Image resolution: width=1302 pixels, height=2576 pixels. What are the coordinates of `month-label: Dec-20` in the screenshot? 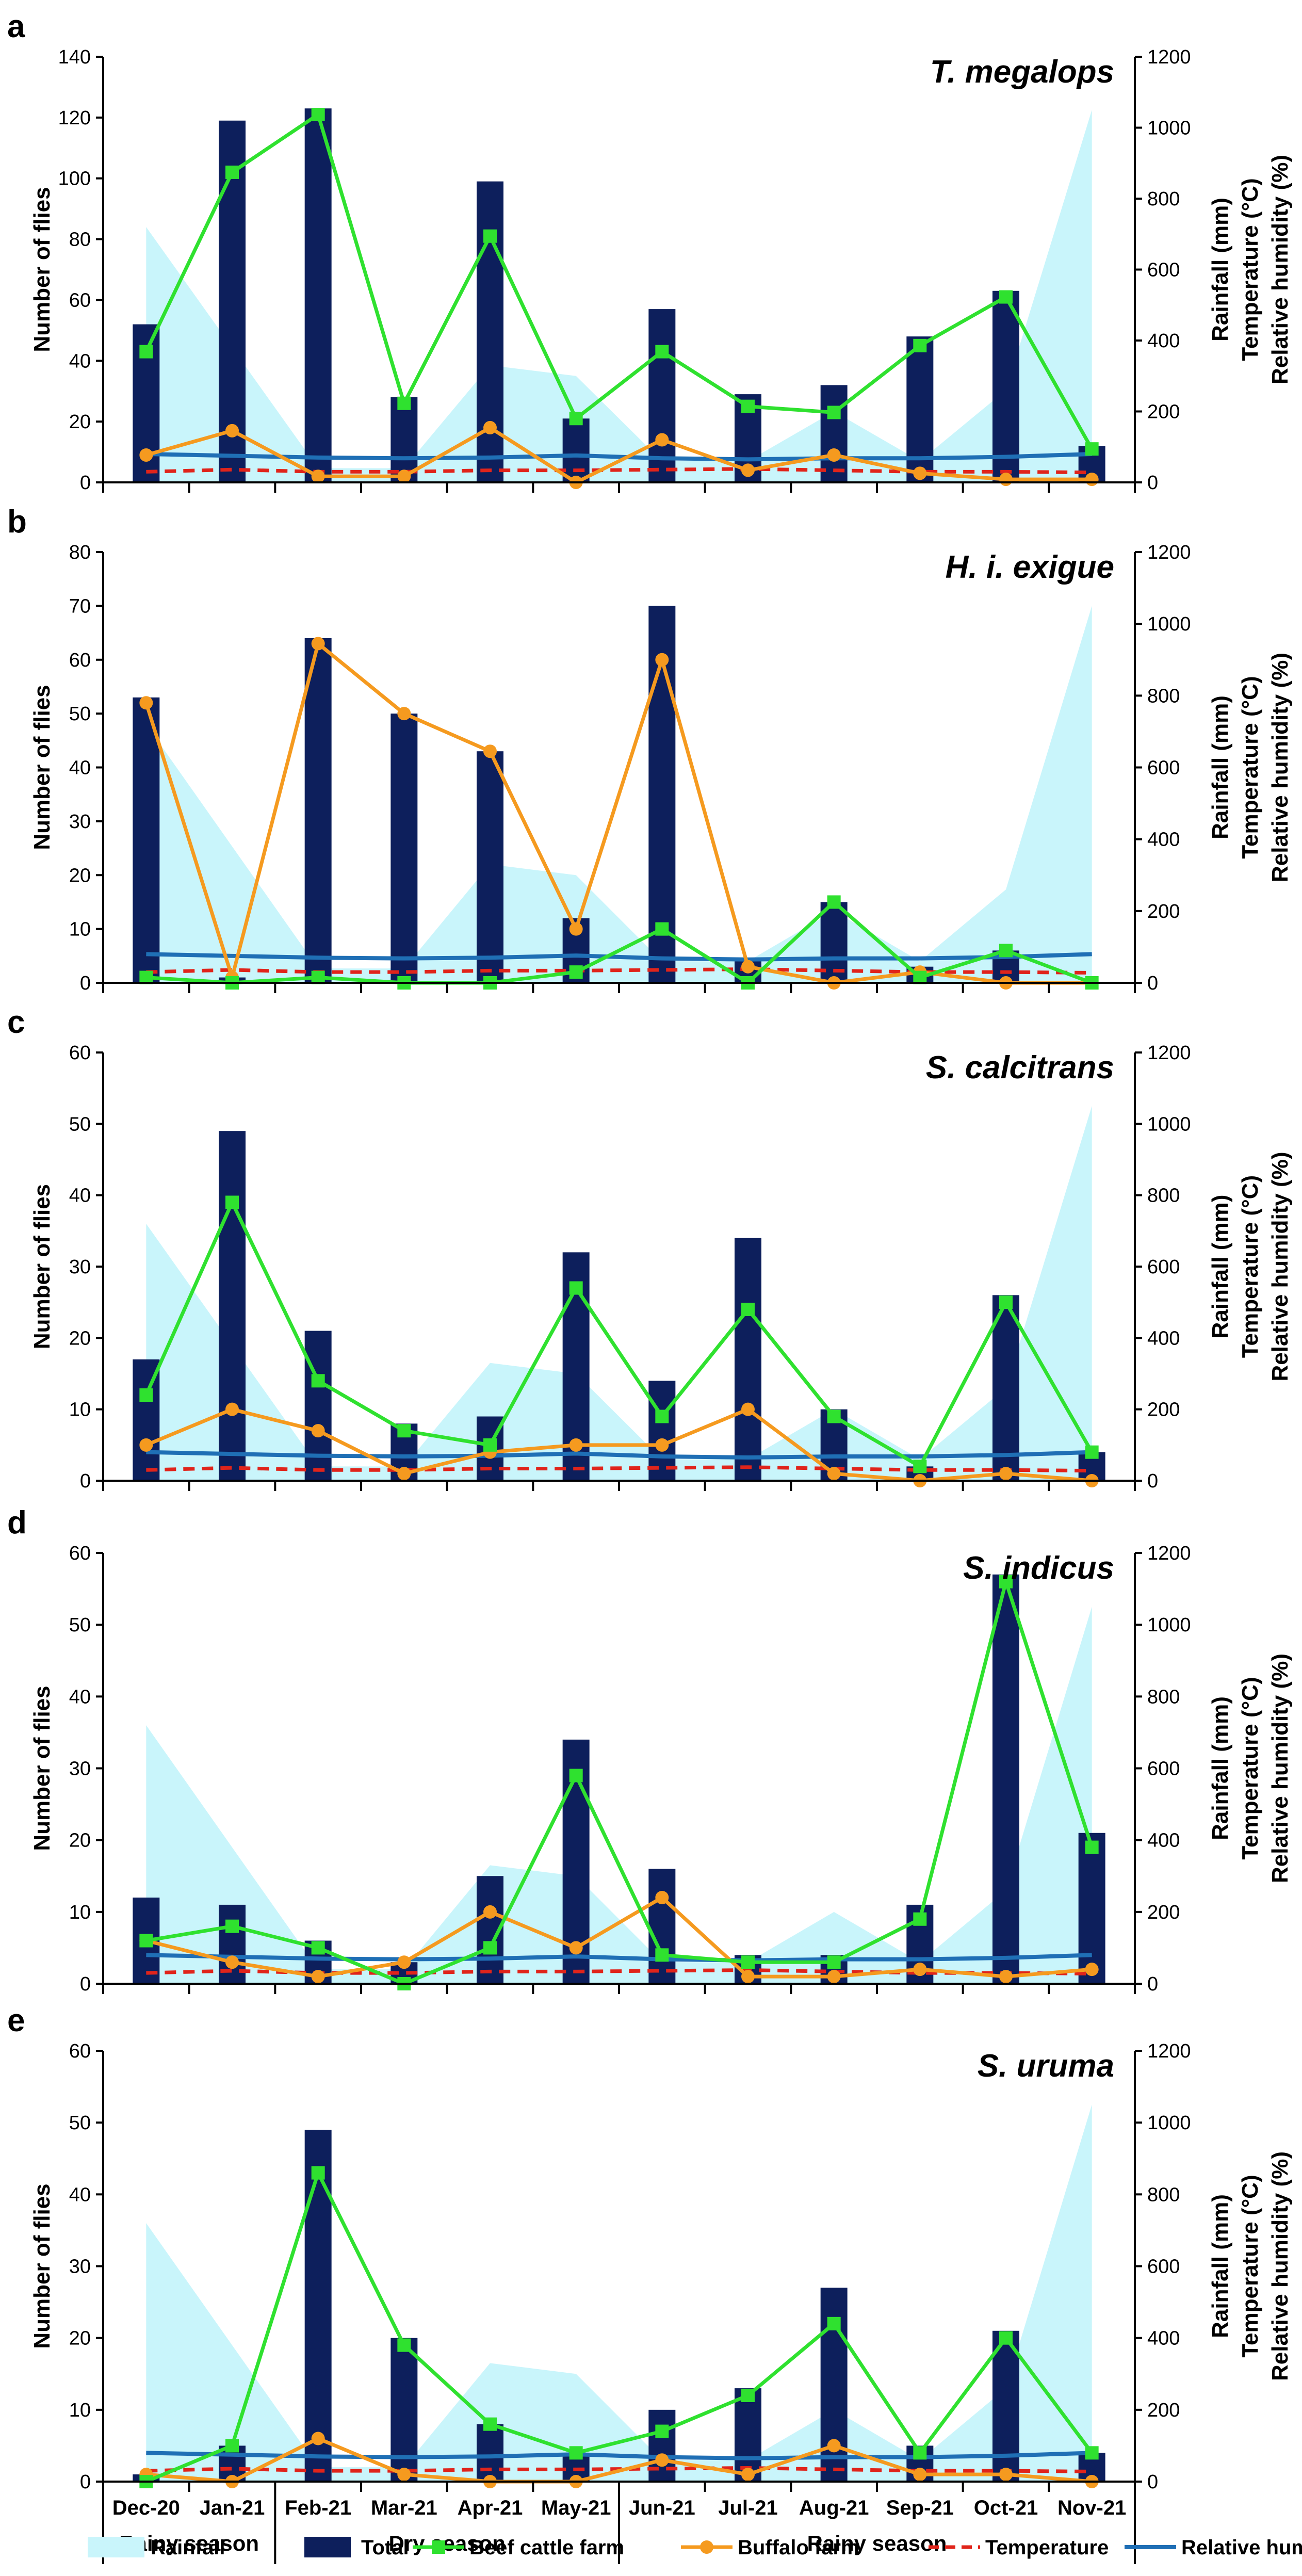 It's located at (146, 2508).